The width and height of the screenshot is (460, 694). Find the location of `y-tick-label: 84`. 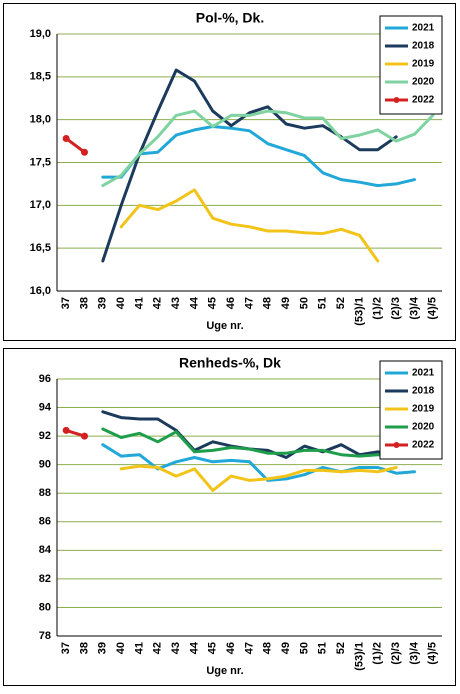

y-tick-label: 84 is located at coordinates (45, 550).